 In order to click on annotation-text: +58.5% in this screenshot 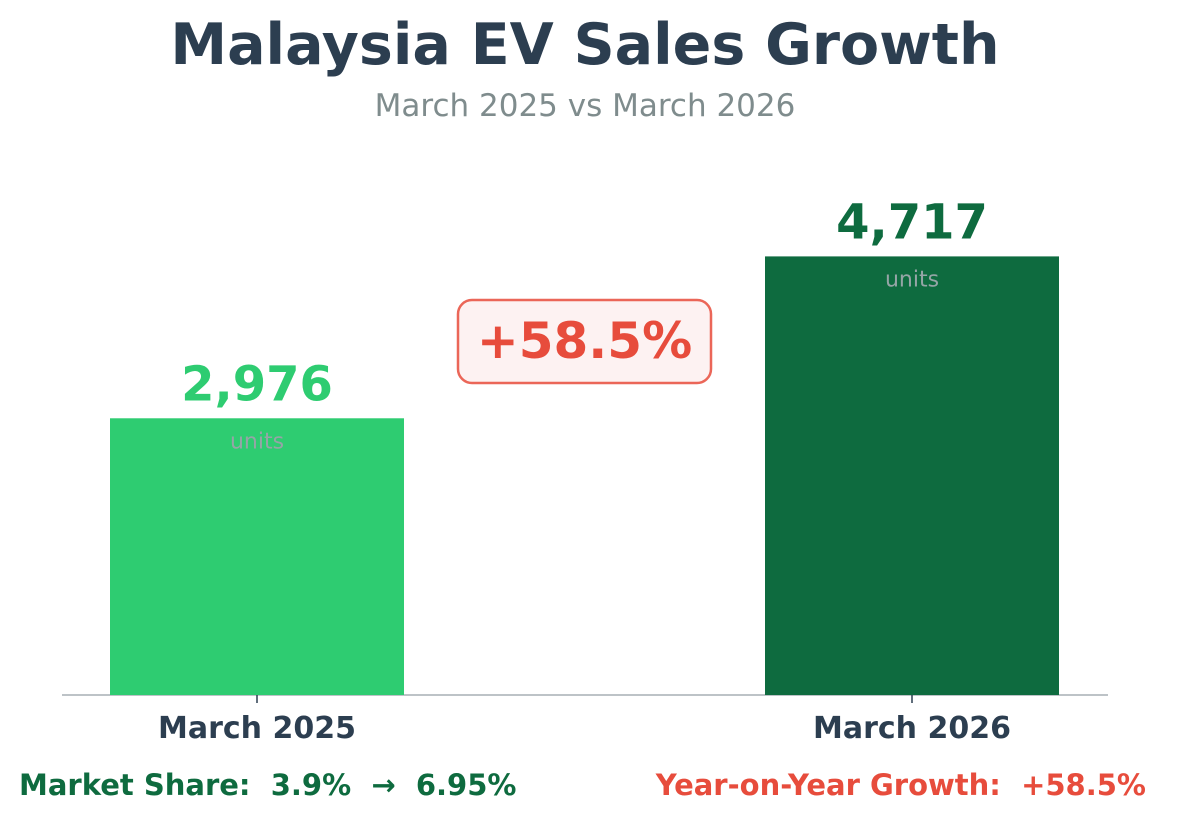, I will do `click(584, 341)`.